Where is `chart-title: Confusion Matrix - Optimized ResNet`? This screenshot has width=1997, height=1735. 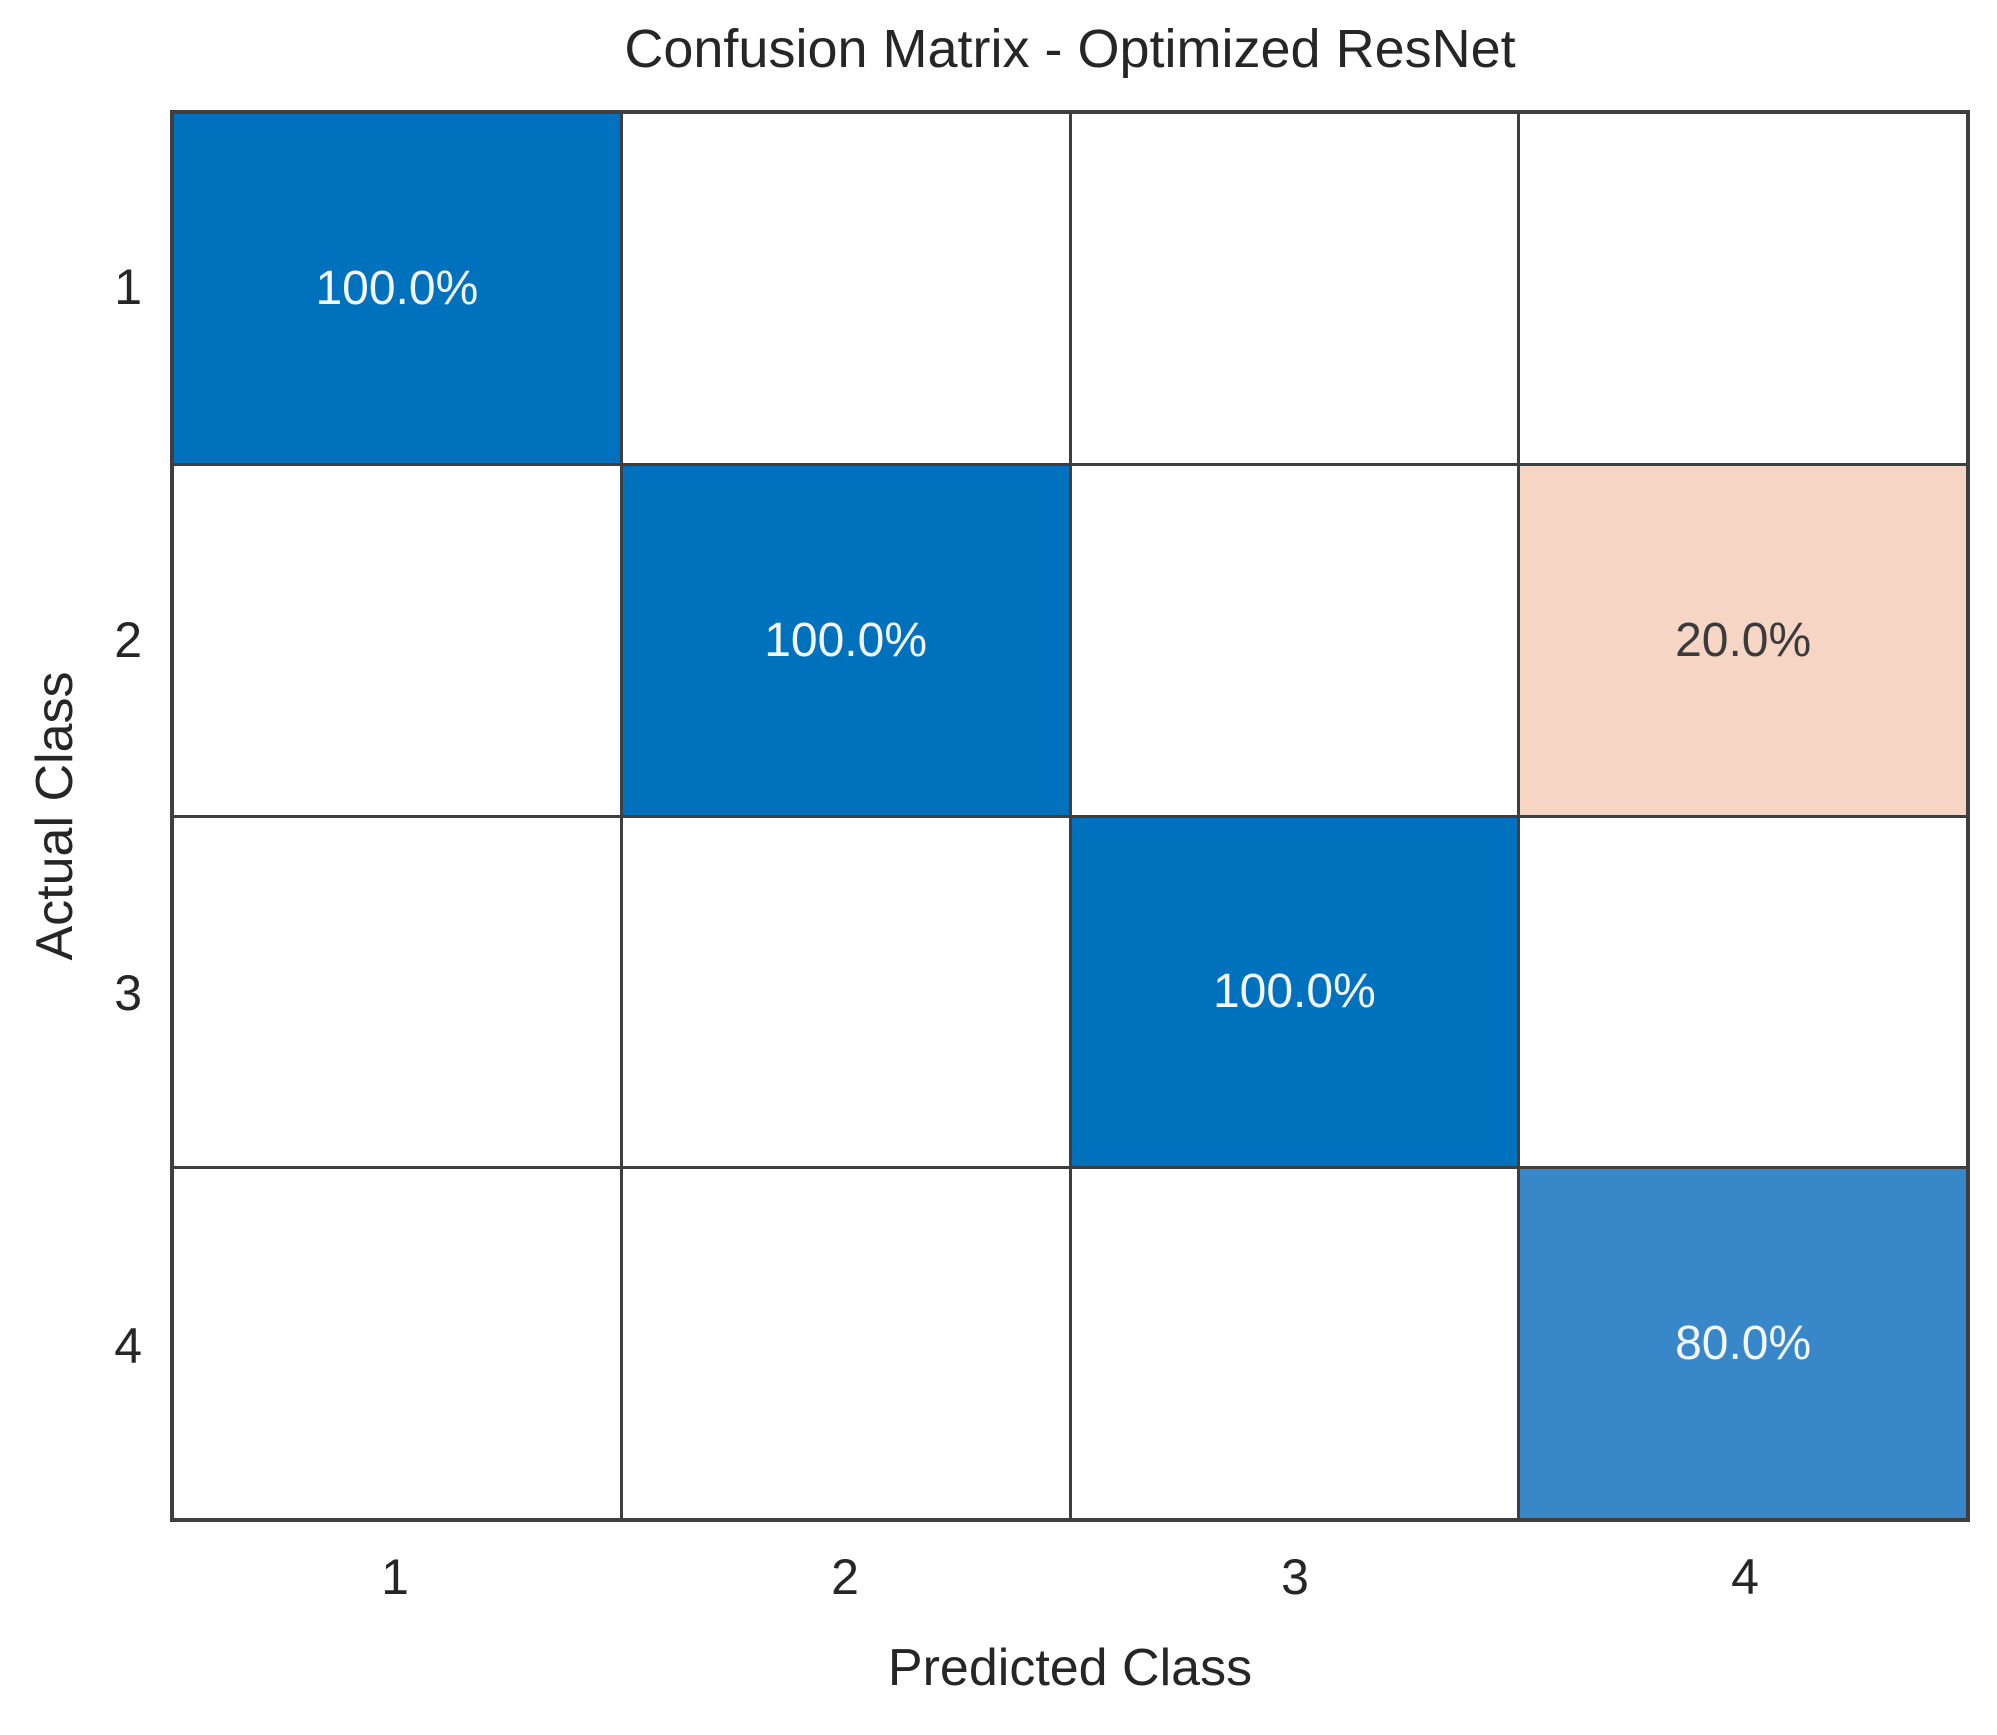
chart-title: Confusion Matrix - Optimized ResNet is located at coordinates (1070, 49).